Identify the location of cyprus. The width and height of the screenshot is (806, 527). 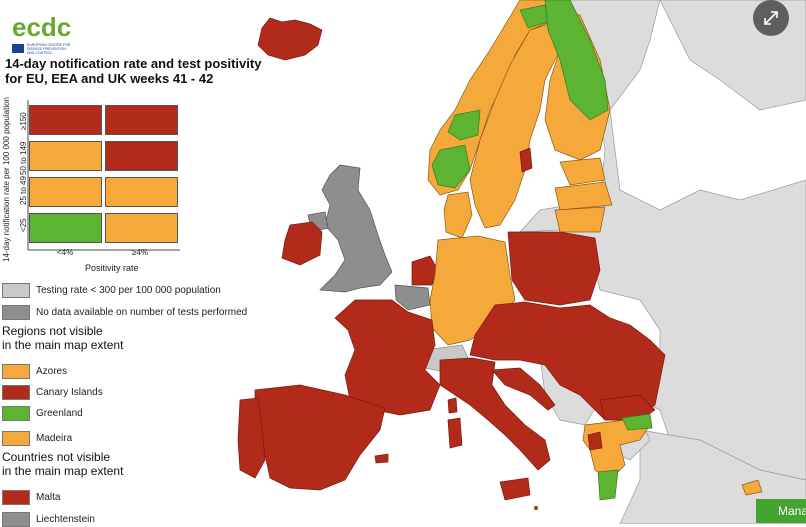
(752, 487).